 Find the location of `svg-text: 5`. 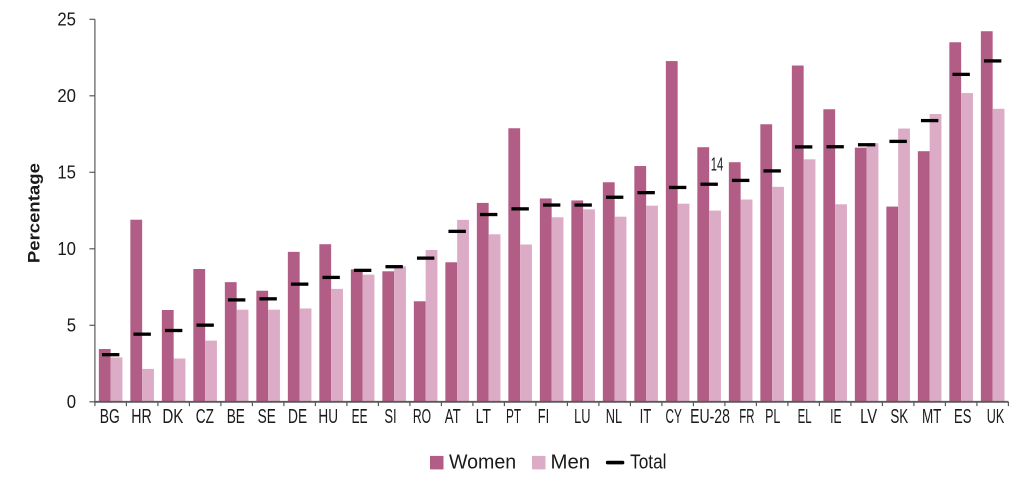

svg-text: 5 is located at coordinates (71, 326).